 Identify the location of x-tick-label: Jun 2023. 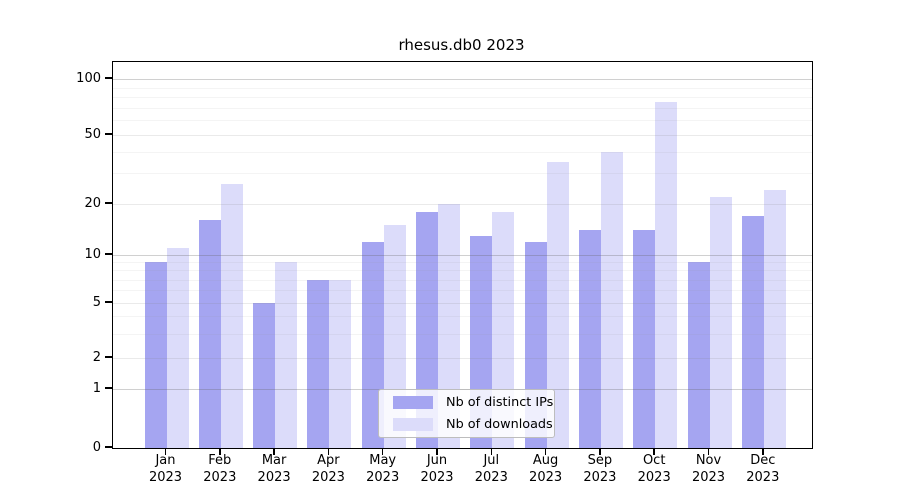
(437, 469).